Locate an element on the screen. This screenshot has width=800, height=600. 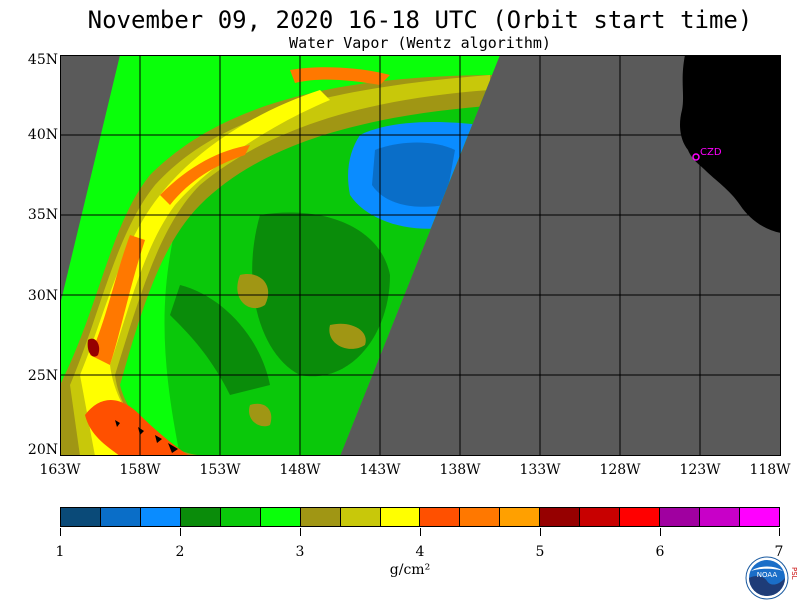
islands is located at coordinates (146, 436).